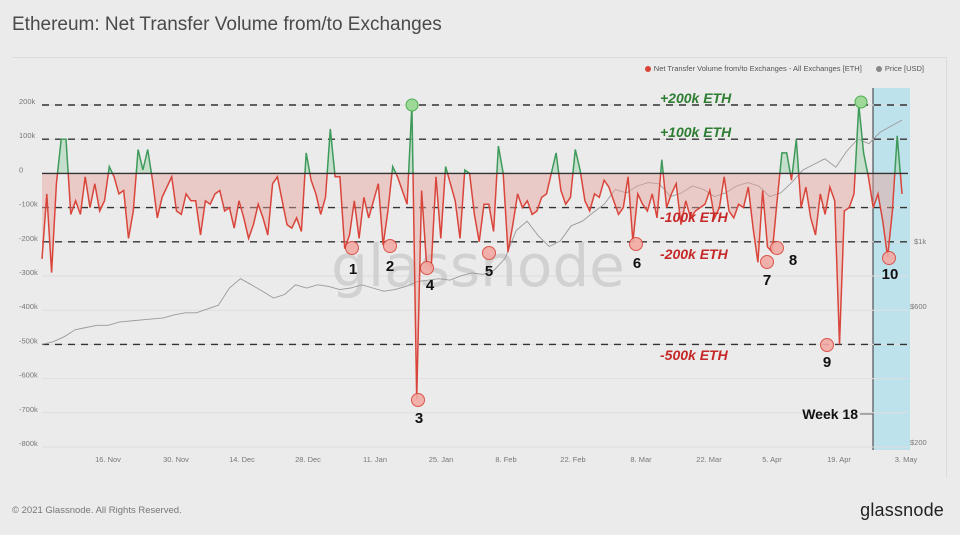 The width and height of the screenshot is (960, 535). What do you see at coordinates (772, 459) in the screenshot?
I see `x-tick-label: 5. Apr` at bounding box center [772, 459].